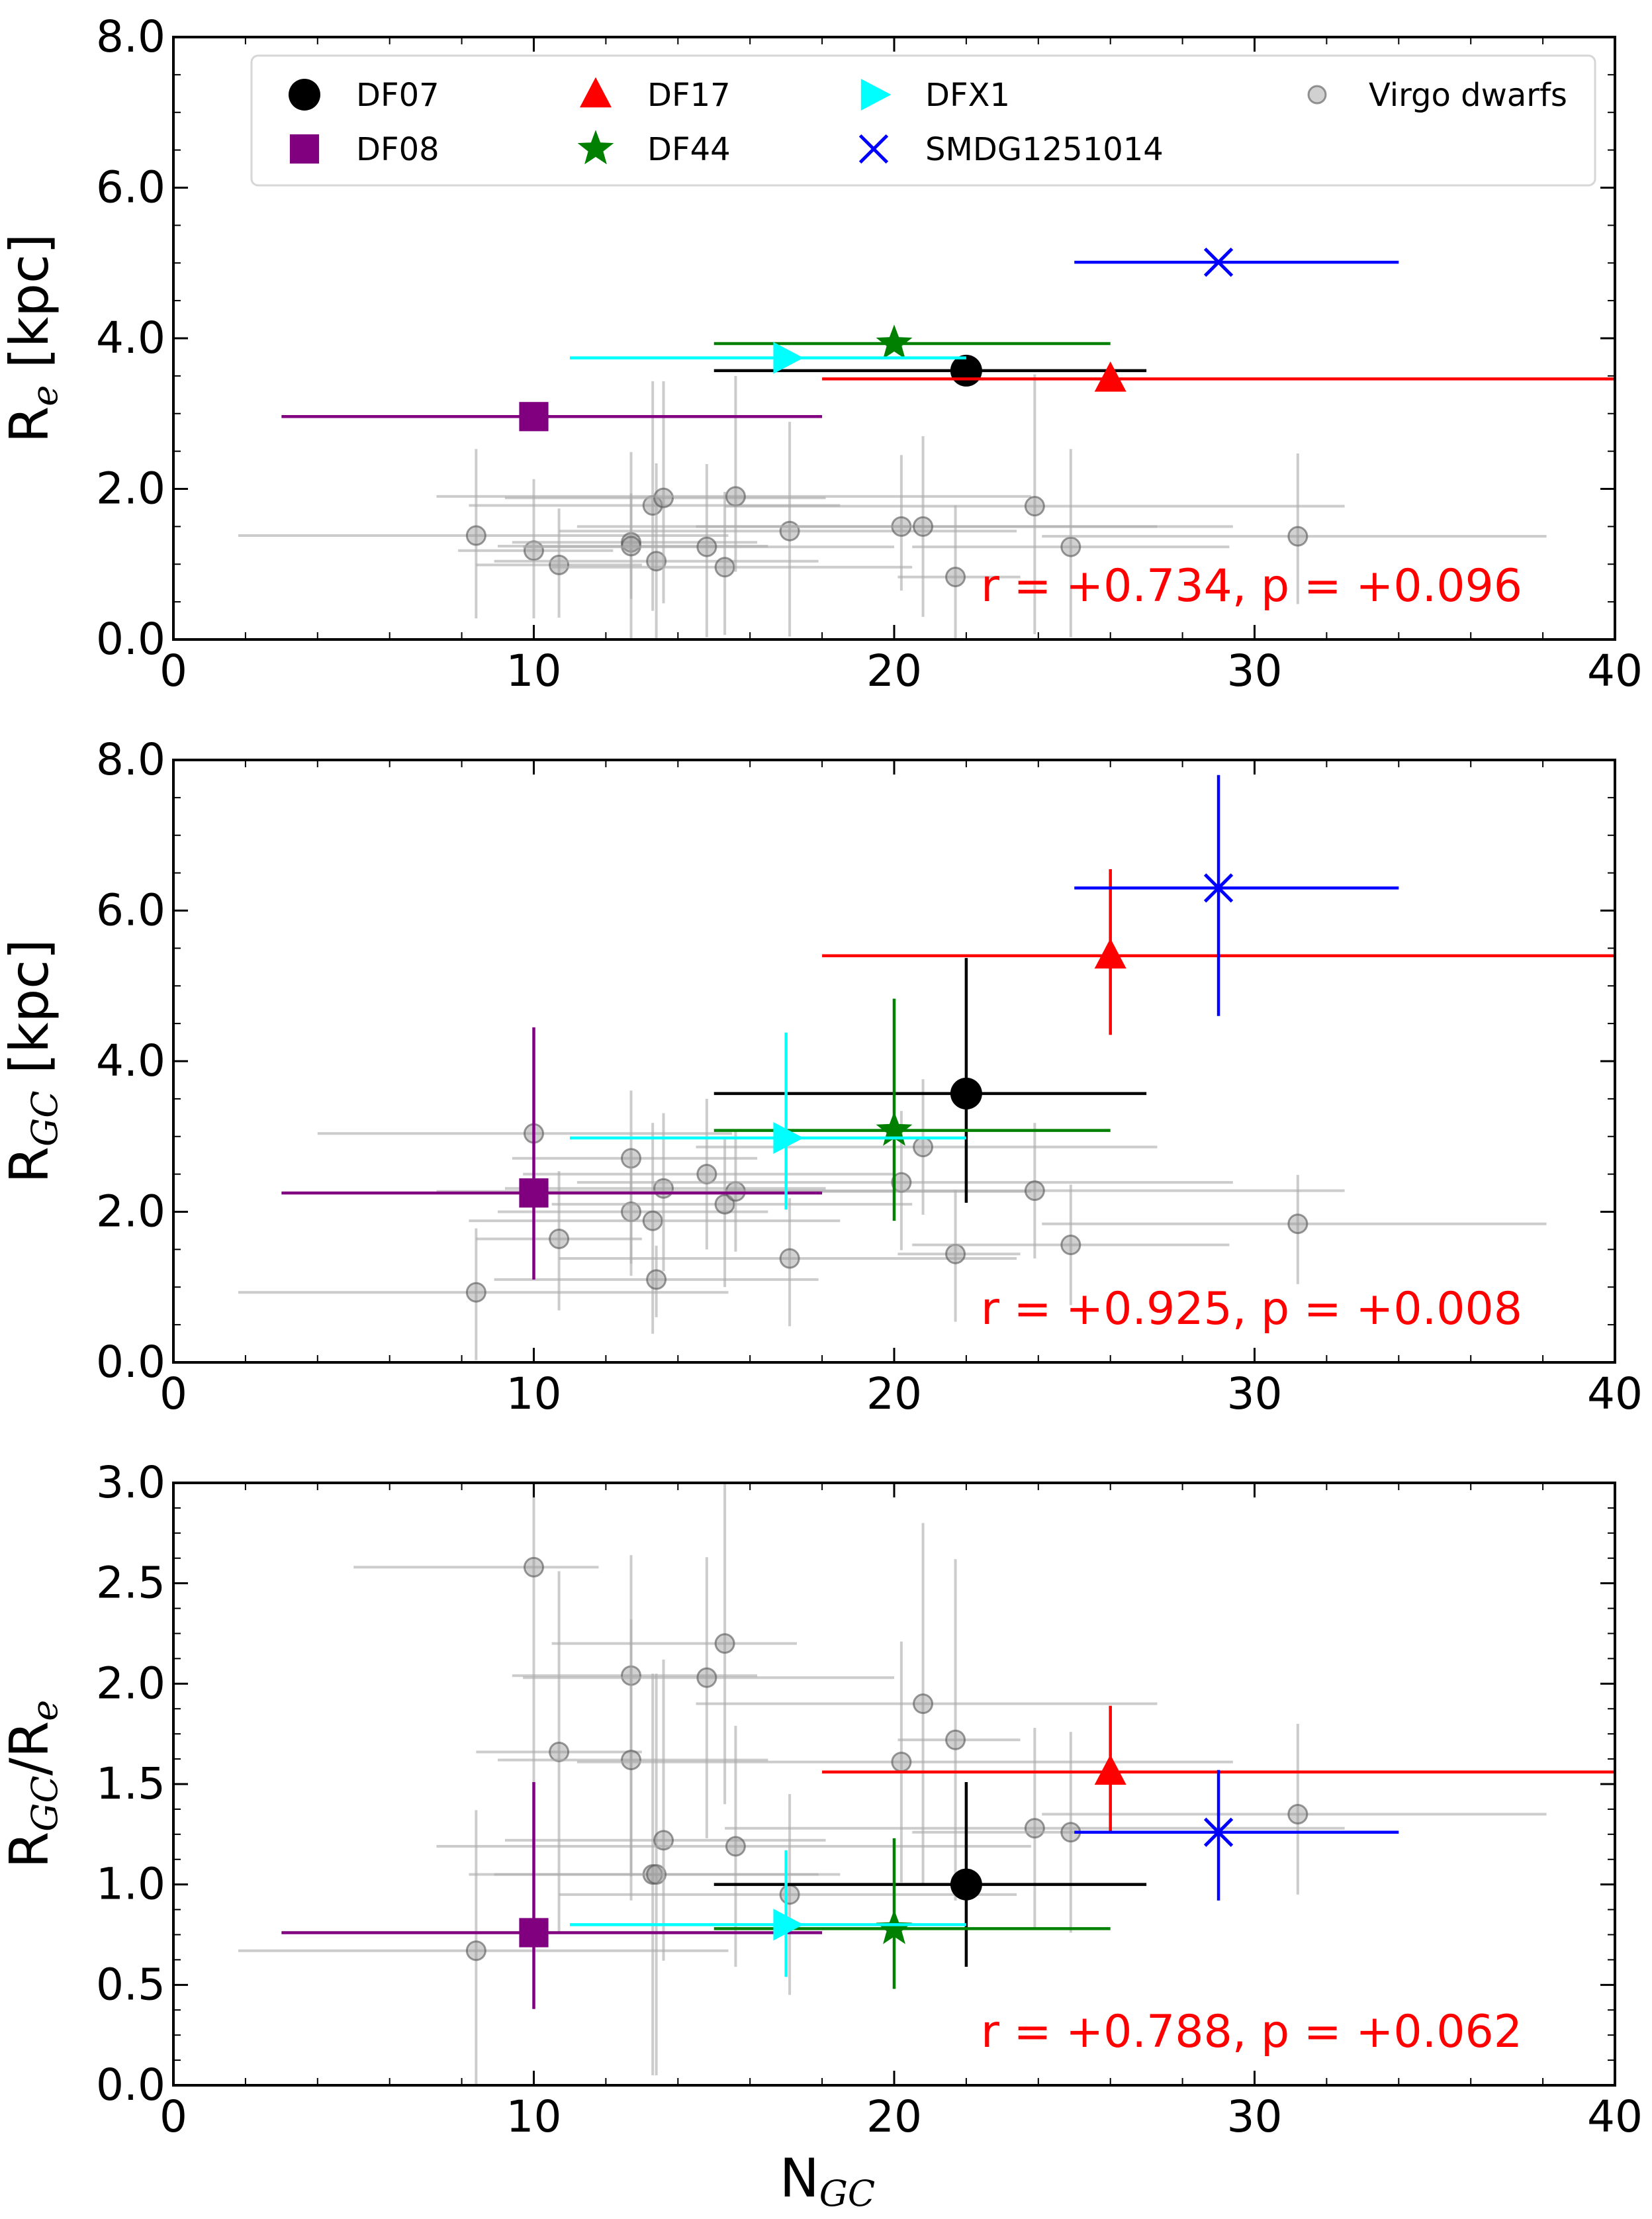 Image resolution: width=1652 pixels, height=2219 pixels. I want to click on y-tick-label: 0.5, so click(130, 1984).